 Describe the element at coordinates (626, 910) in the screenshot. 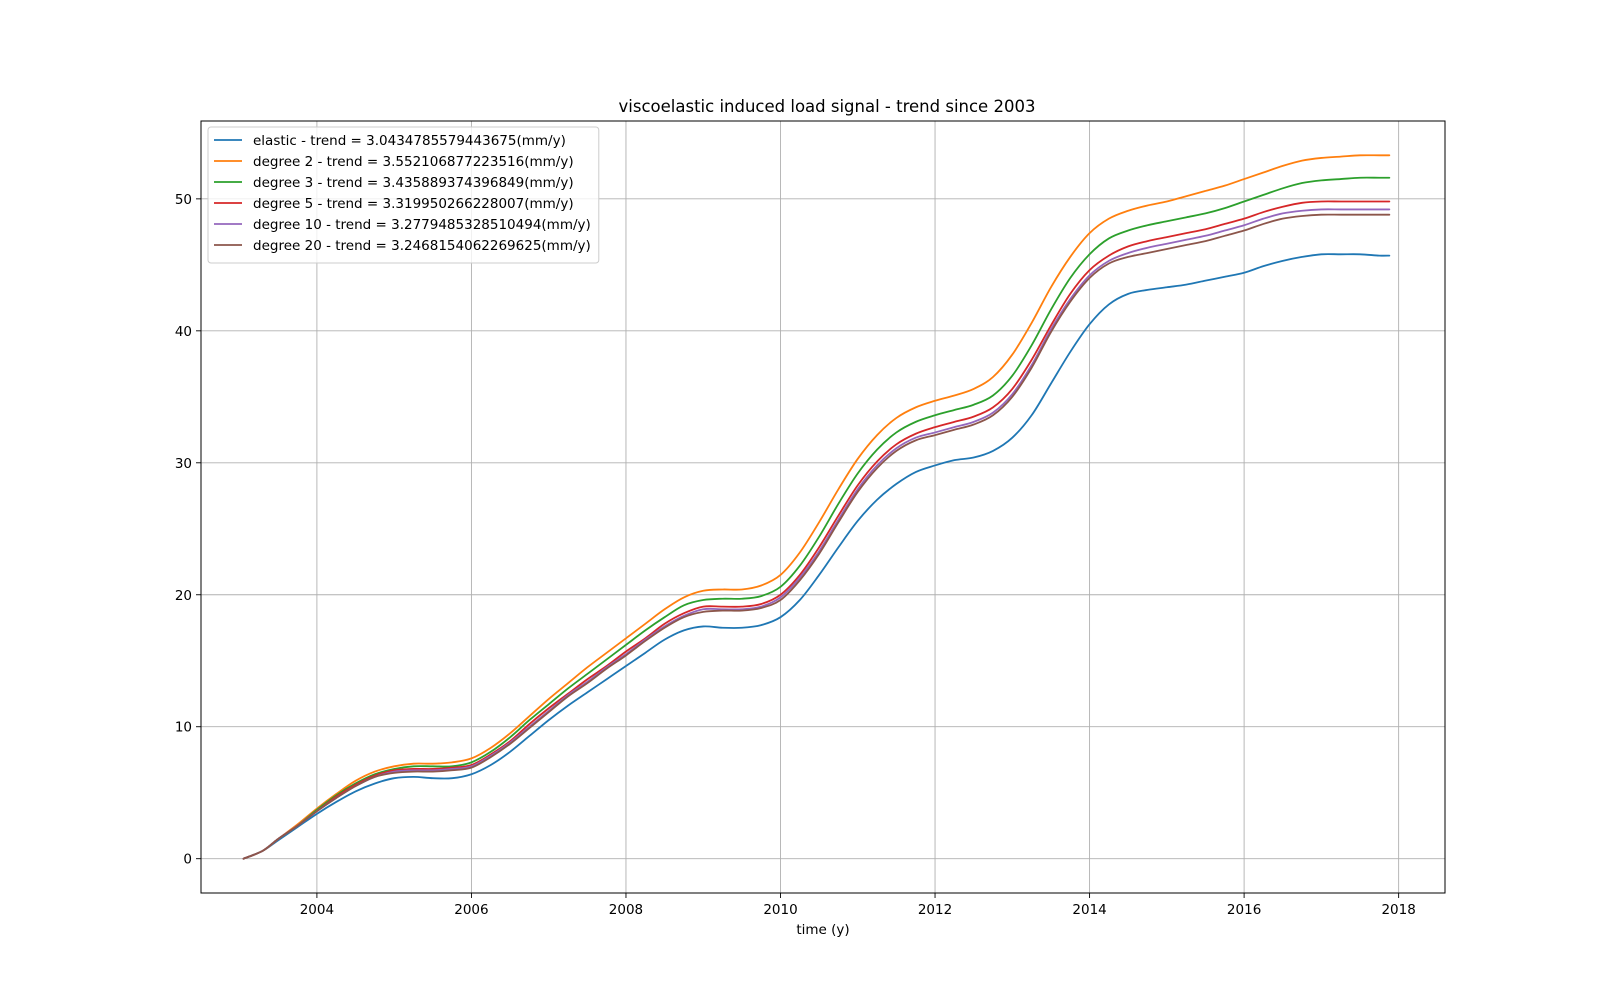

I see `x-tick-label: 2008` at that location.